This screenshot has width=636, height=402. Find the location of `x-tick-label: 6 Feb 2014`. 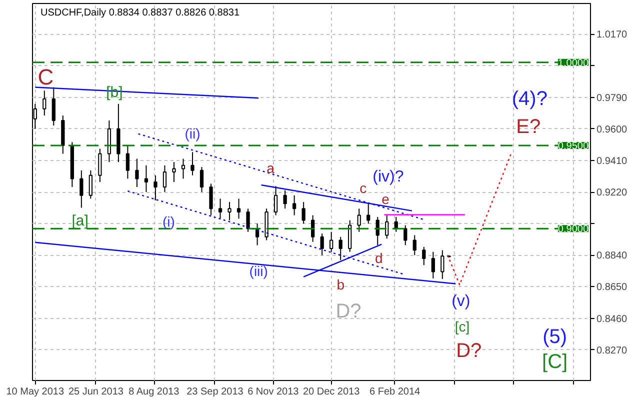

x-tick-label: 6 Feb 2014 is located at coordinates (395, 392).